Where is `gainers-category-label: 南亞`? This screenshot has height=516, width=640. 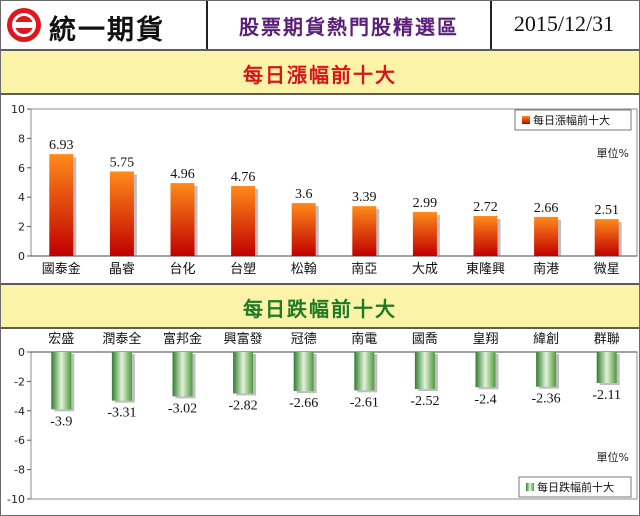
gainers-category-label: 南亞 is located at coordinates (364, 269).